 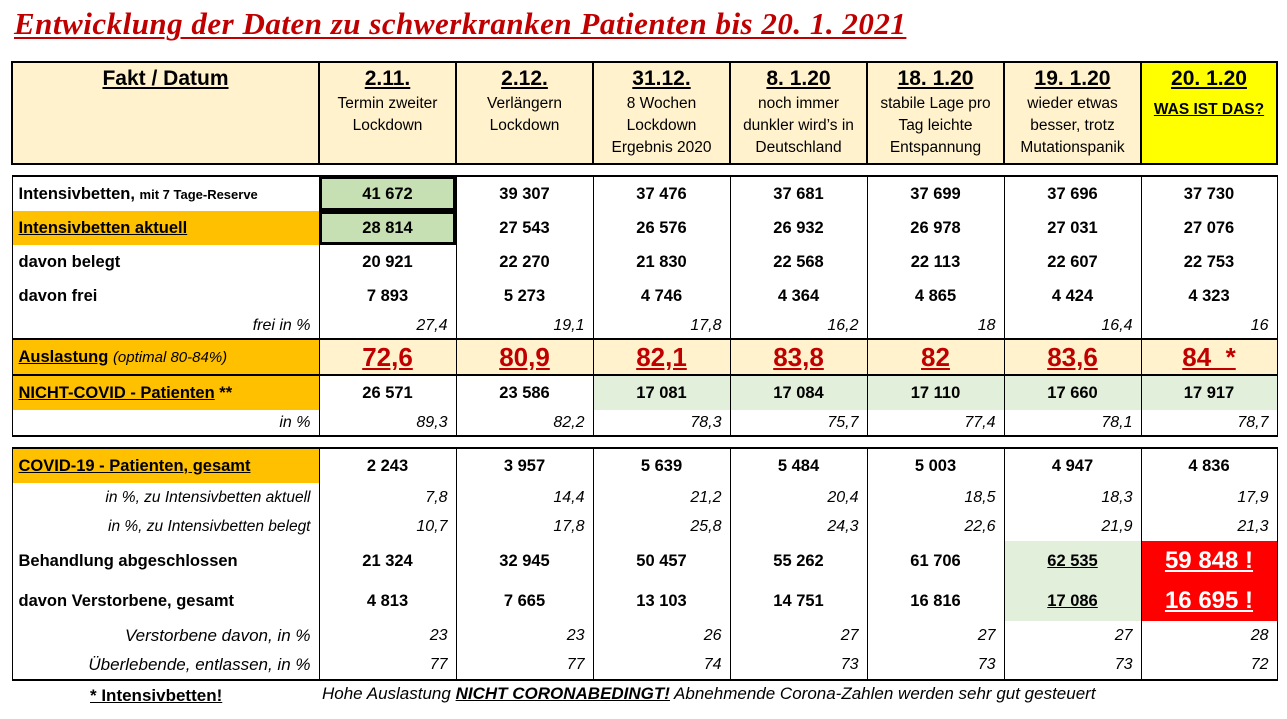 What do you see at coordinates (1072, 326) in the screenshot?
I see `cell: 16,4` at bounding box center [1072, 326].